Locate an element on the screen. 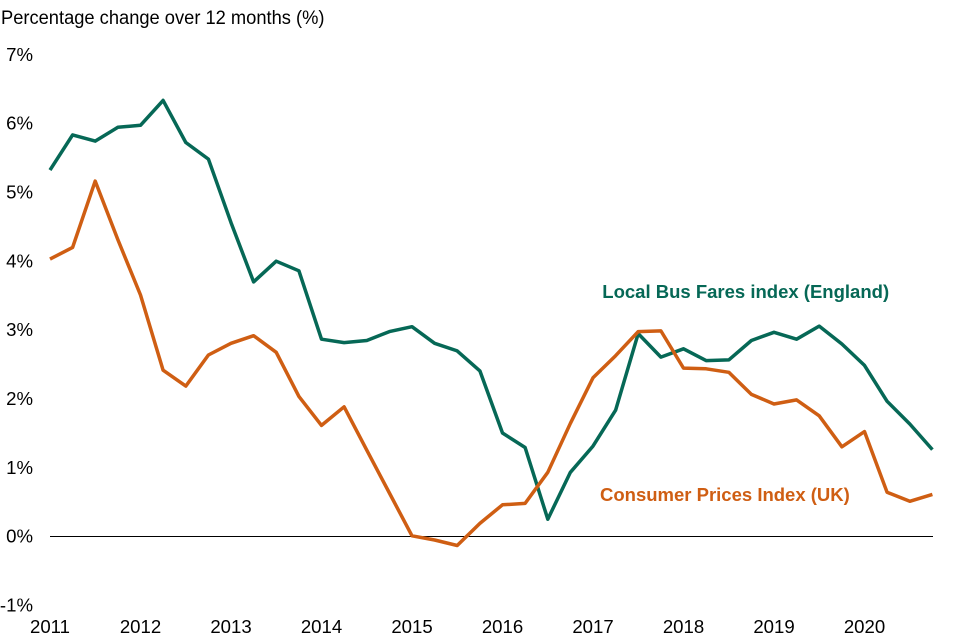  svg-text: -1% is located at coordinates (16, 605).